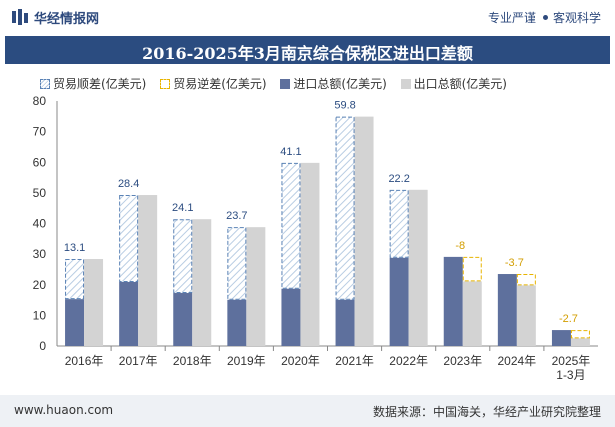  What do you see at coordinates (300, 361) in the screenshot?
I see `x-tick-label: 2020年` at bounding box center [300, 361].